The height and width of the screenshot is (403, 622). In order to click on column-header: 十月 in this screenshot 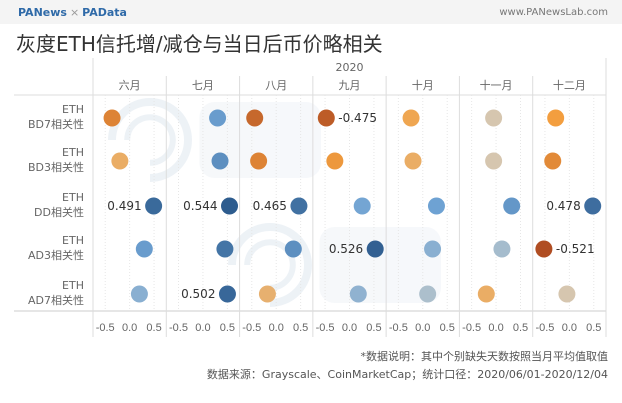, I will do `click(423, 85)`.